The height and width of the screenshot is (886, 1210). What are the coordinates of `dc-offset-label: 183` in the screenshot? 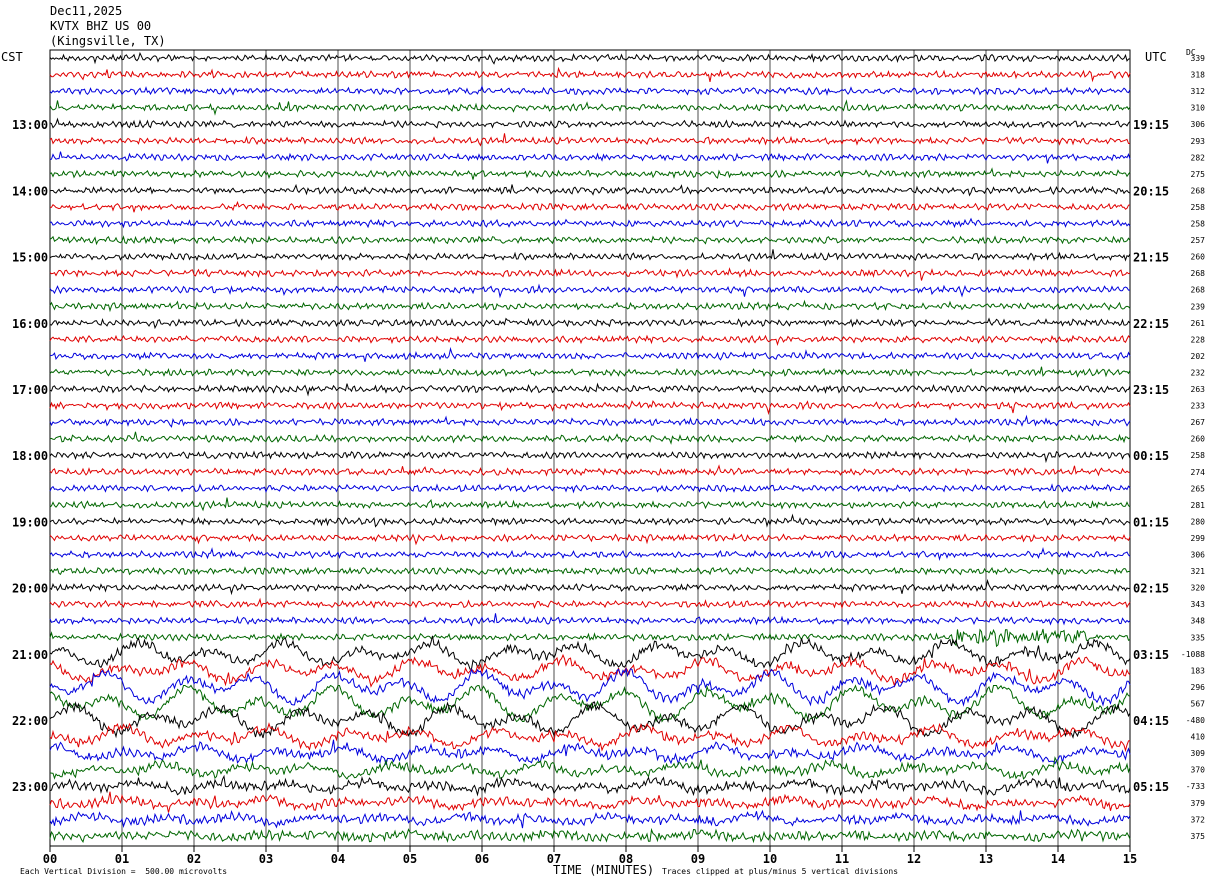 It's located at (1198, 670).